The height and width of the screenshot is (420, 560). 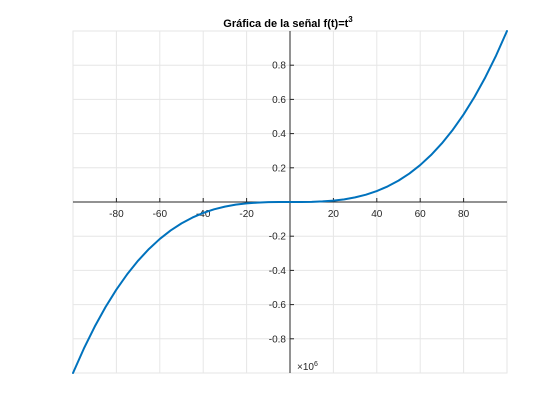 I want to click on chart-title: Gráfica de la señal f(t)=t3, so click(x=288, y=22).